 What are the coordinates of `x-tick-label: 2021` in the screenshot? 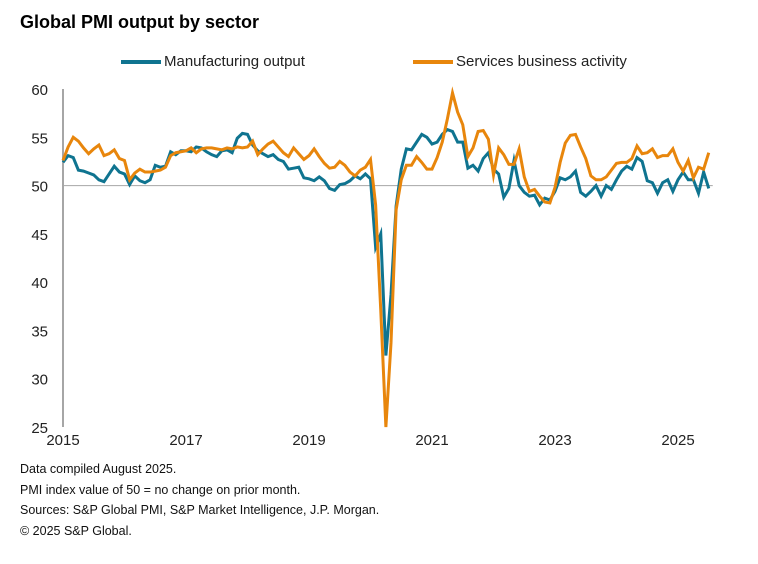 It's located at (431, 440).